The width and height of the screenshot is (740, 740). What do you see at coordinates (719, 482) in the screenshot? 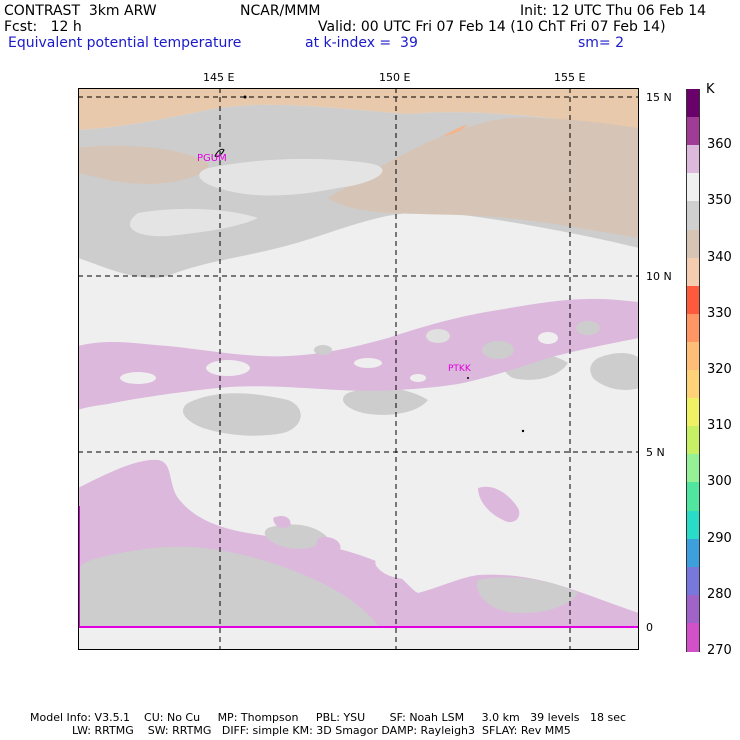
I see `colorbar-tick-label: 300` at bounding box center [719, 482].